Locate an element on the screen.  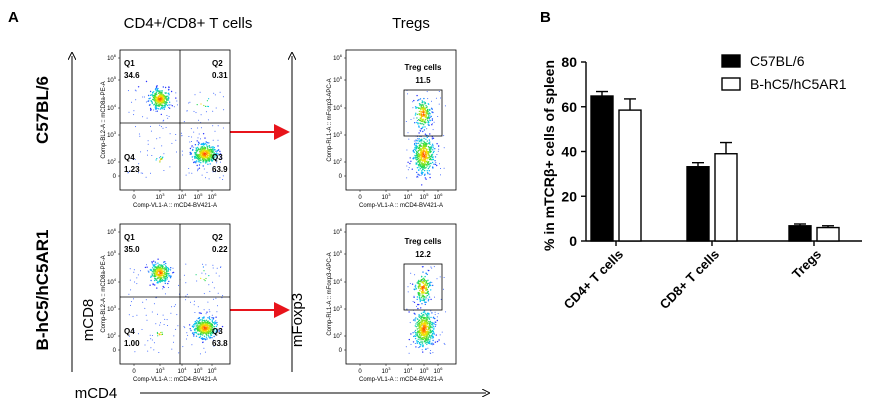
plot-y-axis-label: Comp-RL1-A :: mFoxp3-APC-A is located at coordinates (330, 119).